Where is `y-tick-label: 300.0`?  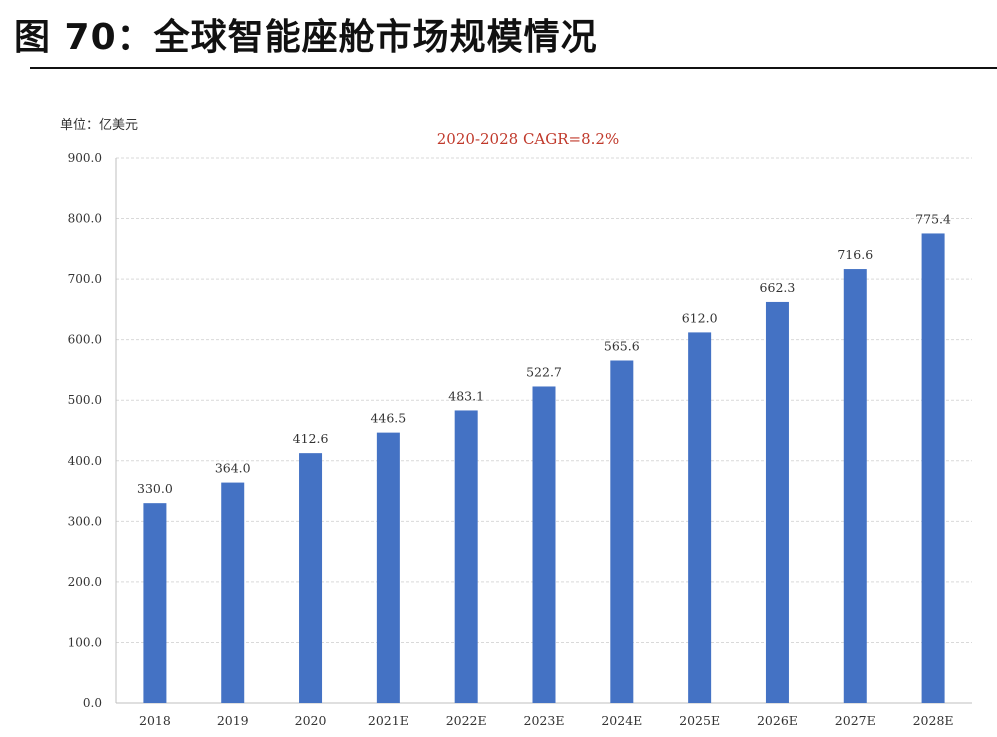
y-tick-label: 300.0 is located at coordinates (85, 521).